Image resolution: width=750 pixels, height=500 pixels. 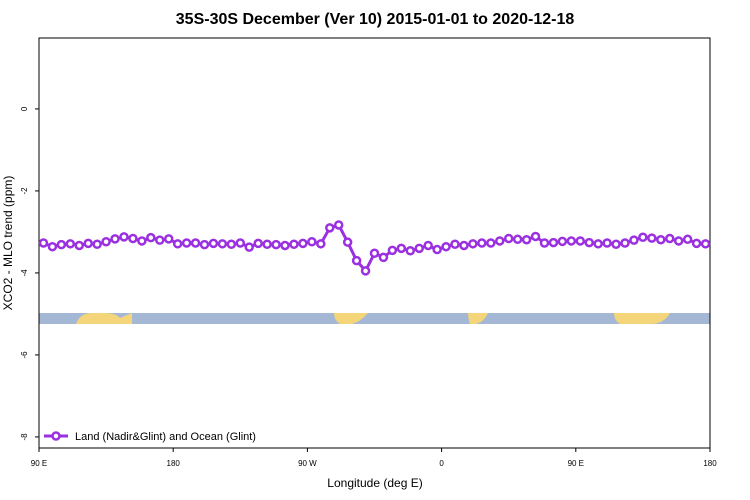 I want to click on land-ocean-strip, so click(x=374, y=318).